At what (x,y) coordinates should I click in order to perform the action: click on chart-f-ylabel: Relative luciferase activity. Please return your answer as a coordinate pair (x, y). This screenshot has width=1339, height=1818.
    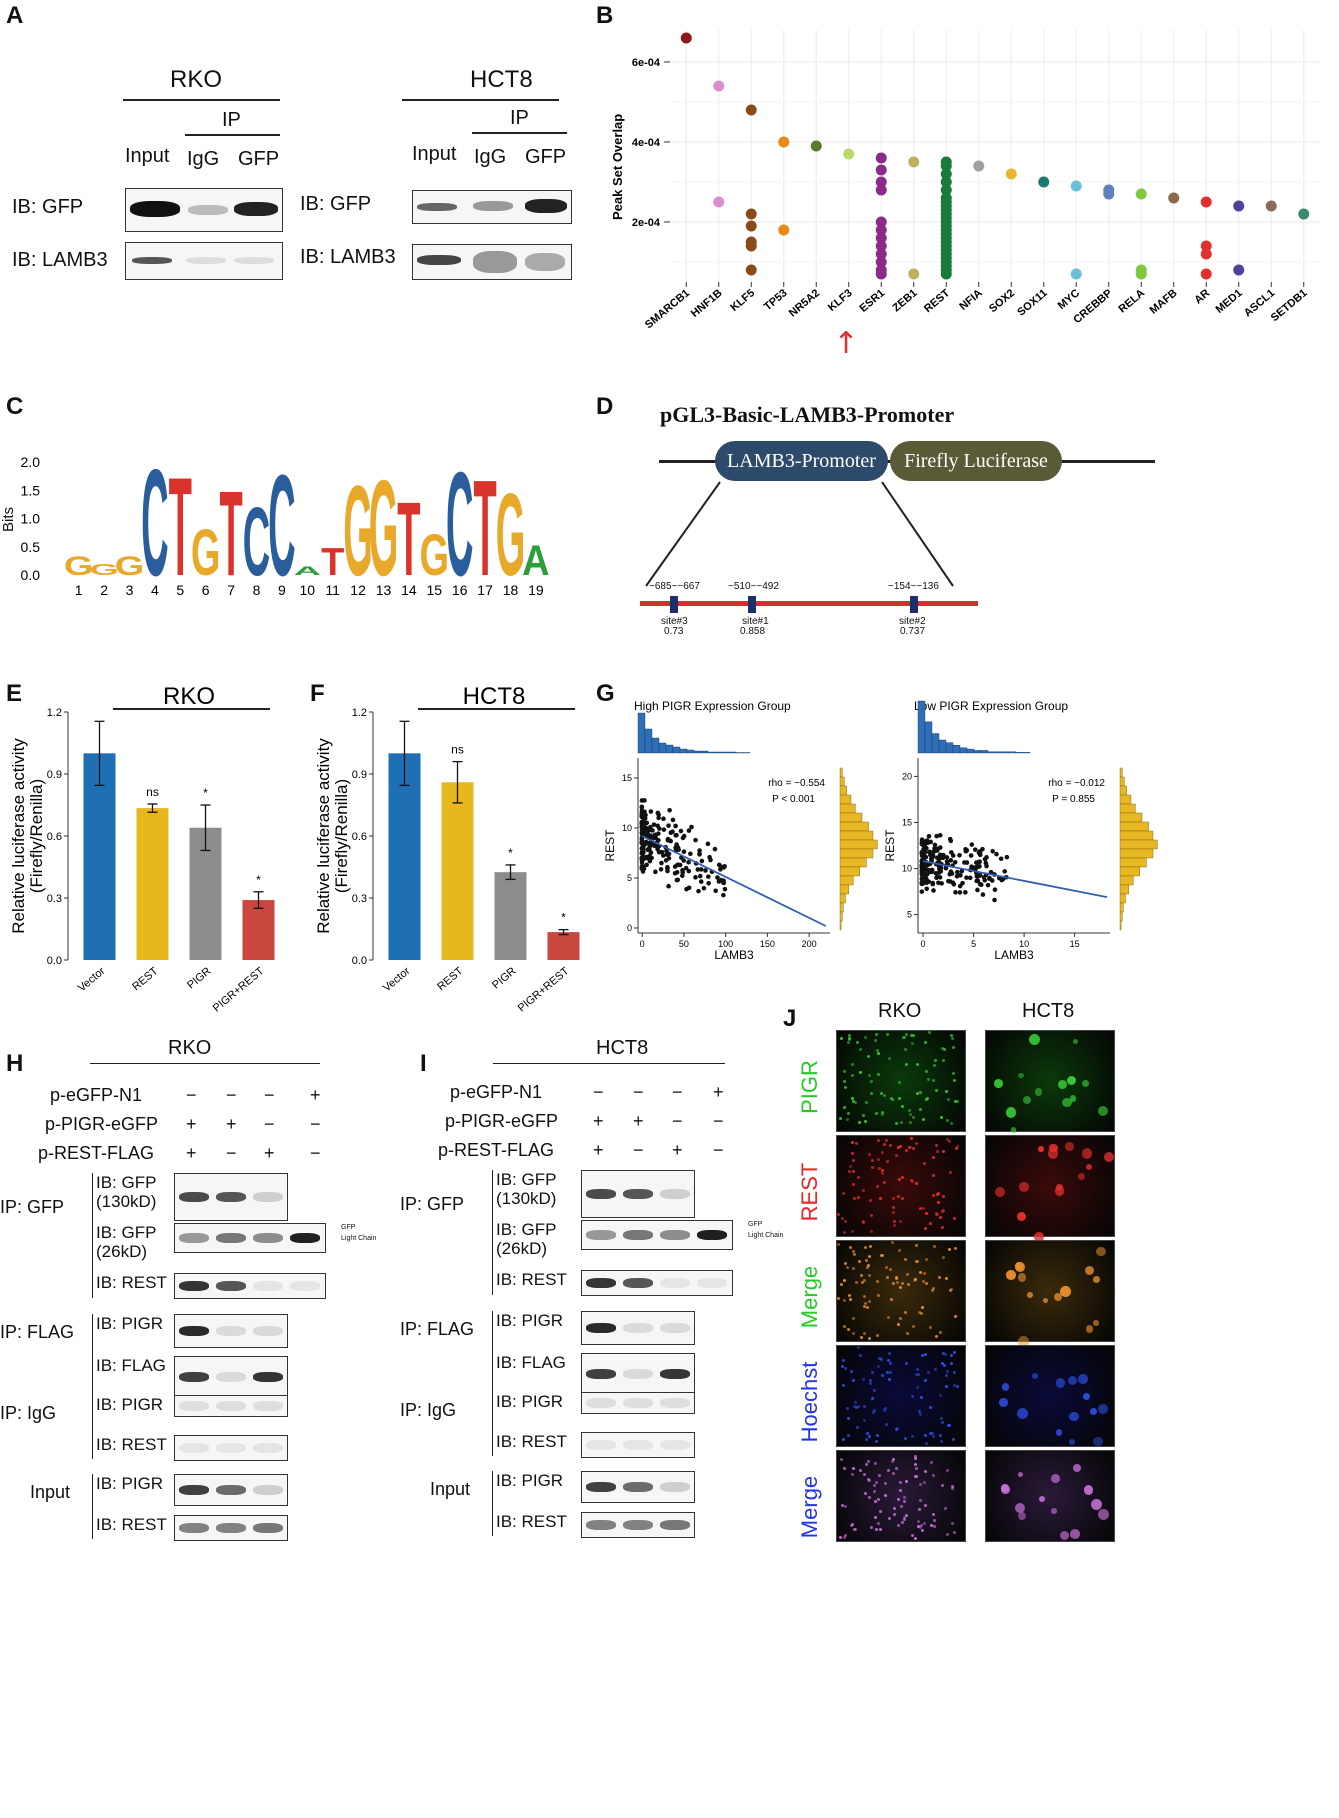
    Looking at the image, I should click on (323, 836).